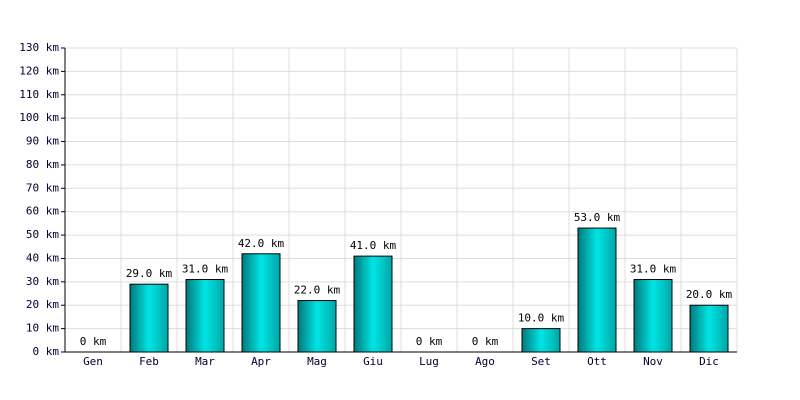  What do you see at coordinates (261, 361) in the screenshot?
I see `x-tick-label: Apr` at bounding box center [261, 361].